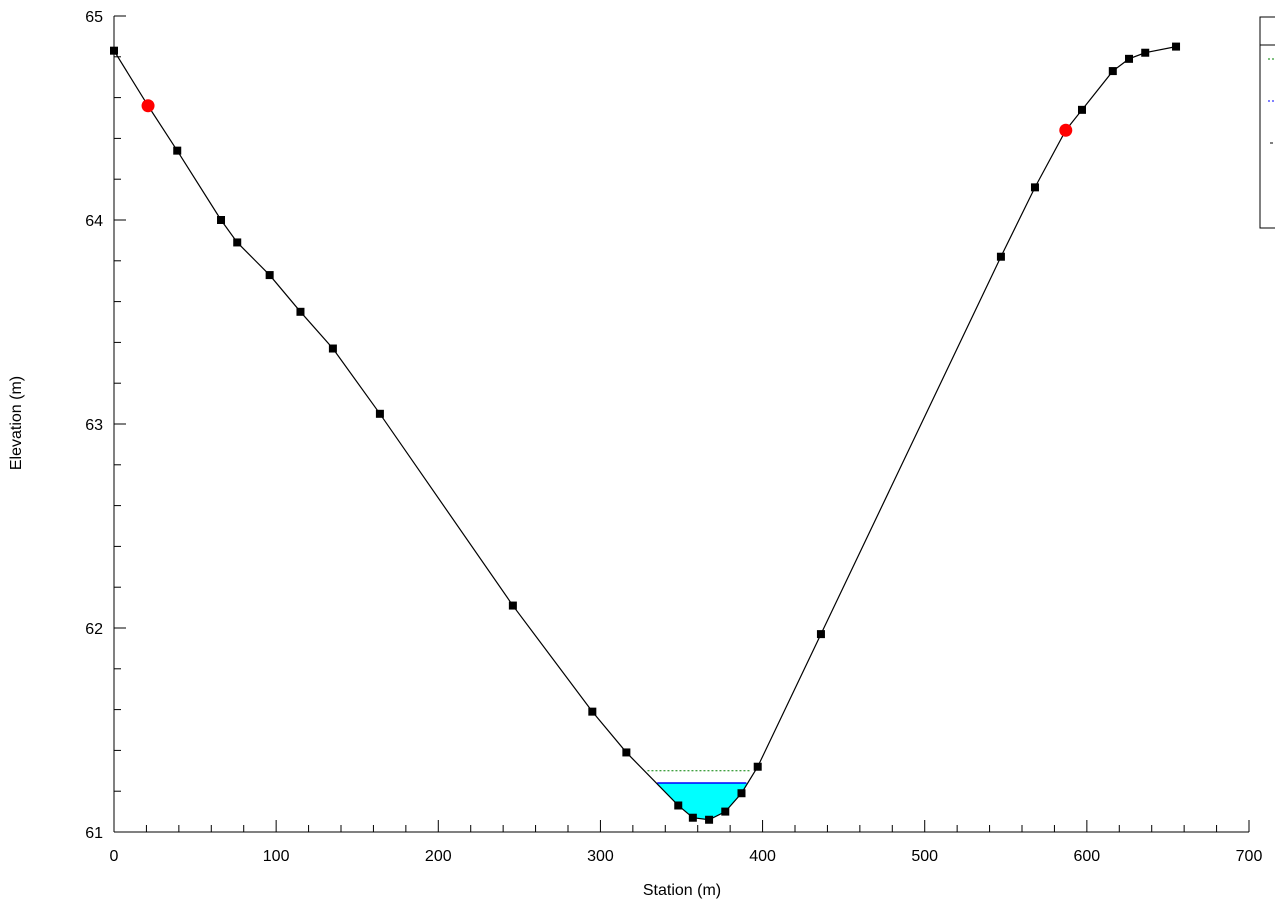 The width and height of the screenshot is (1275, 912). What do you see at coordinates (276, 856) in the screenshot?
I see `x-tick-label: 100` at bounding box center [276, 856].